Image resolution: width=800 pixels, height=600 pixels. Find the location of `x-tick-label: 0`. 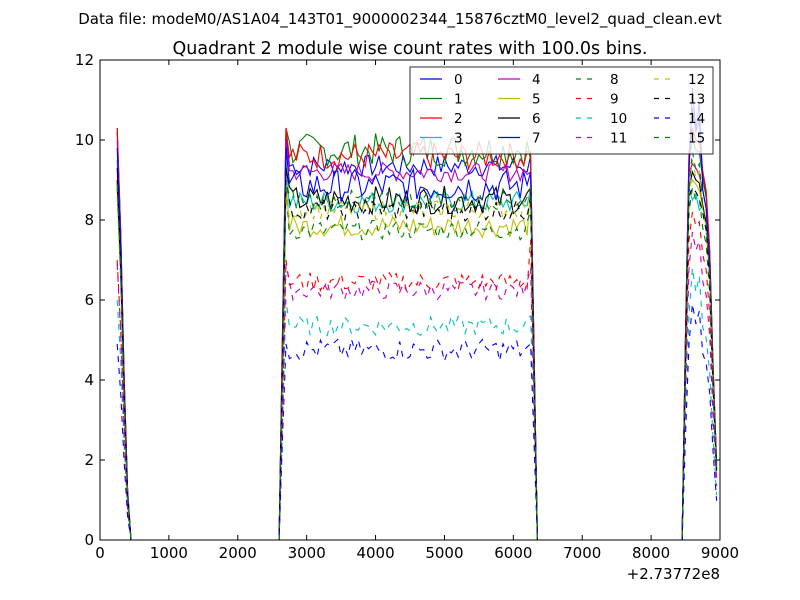

x-tick-label: 0 is located at coordinates (100, 553).